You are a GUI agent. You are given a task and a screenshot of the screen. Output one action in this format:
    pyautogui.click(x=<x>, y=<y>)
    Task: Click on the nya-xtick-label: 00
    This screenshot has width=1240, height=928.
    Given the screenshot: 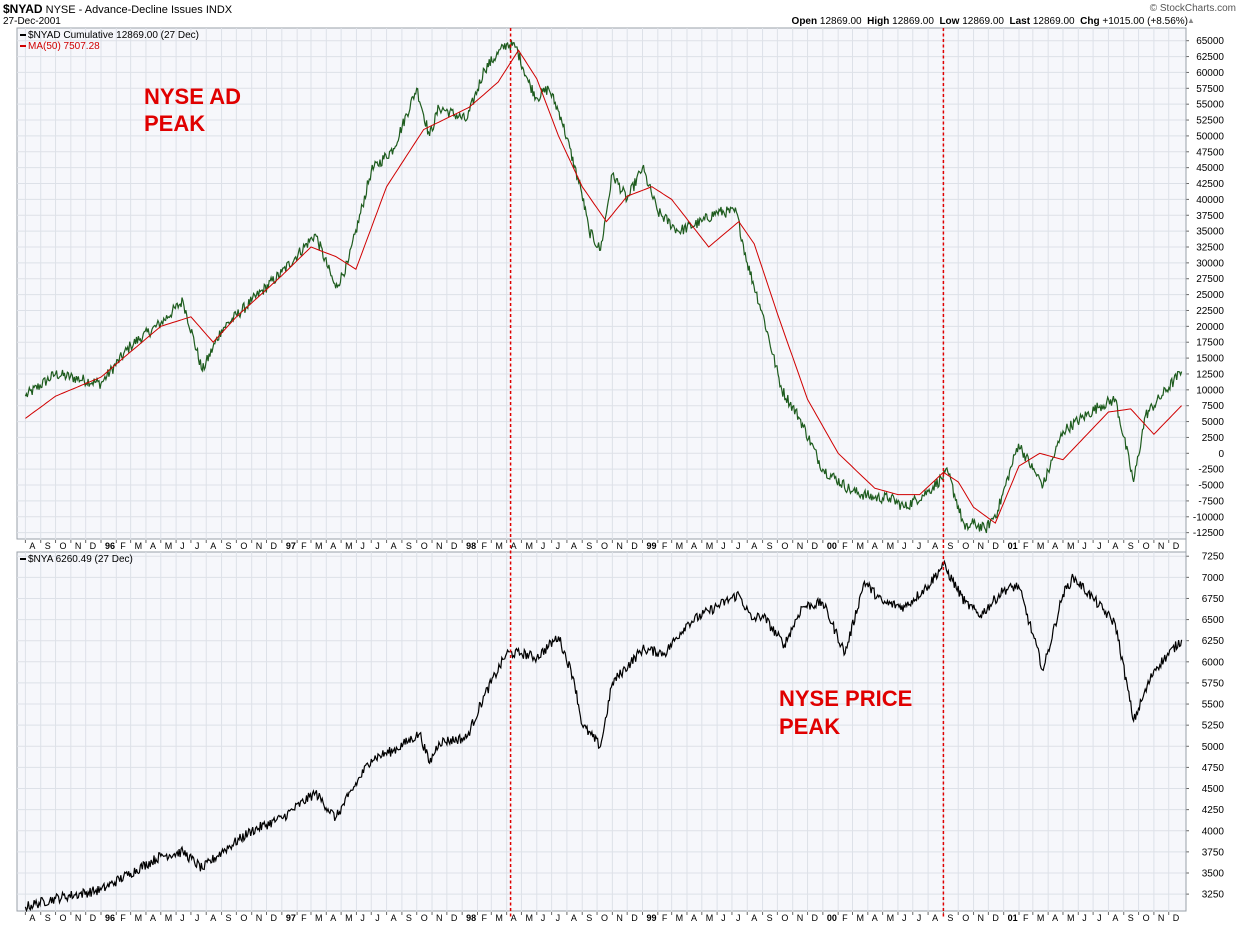 What is the action you would take?
    pyautogui.click(x=832, y=918)
    